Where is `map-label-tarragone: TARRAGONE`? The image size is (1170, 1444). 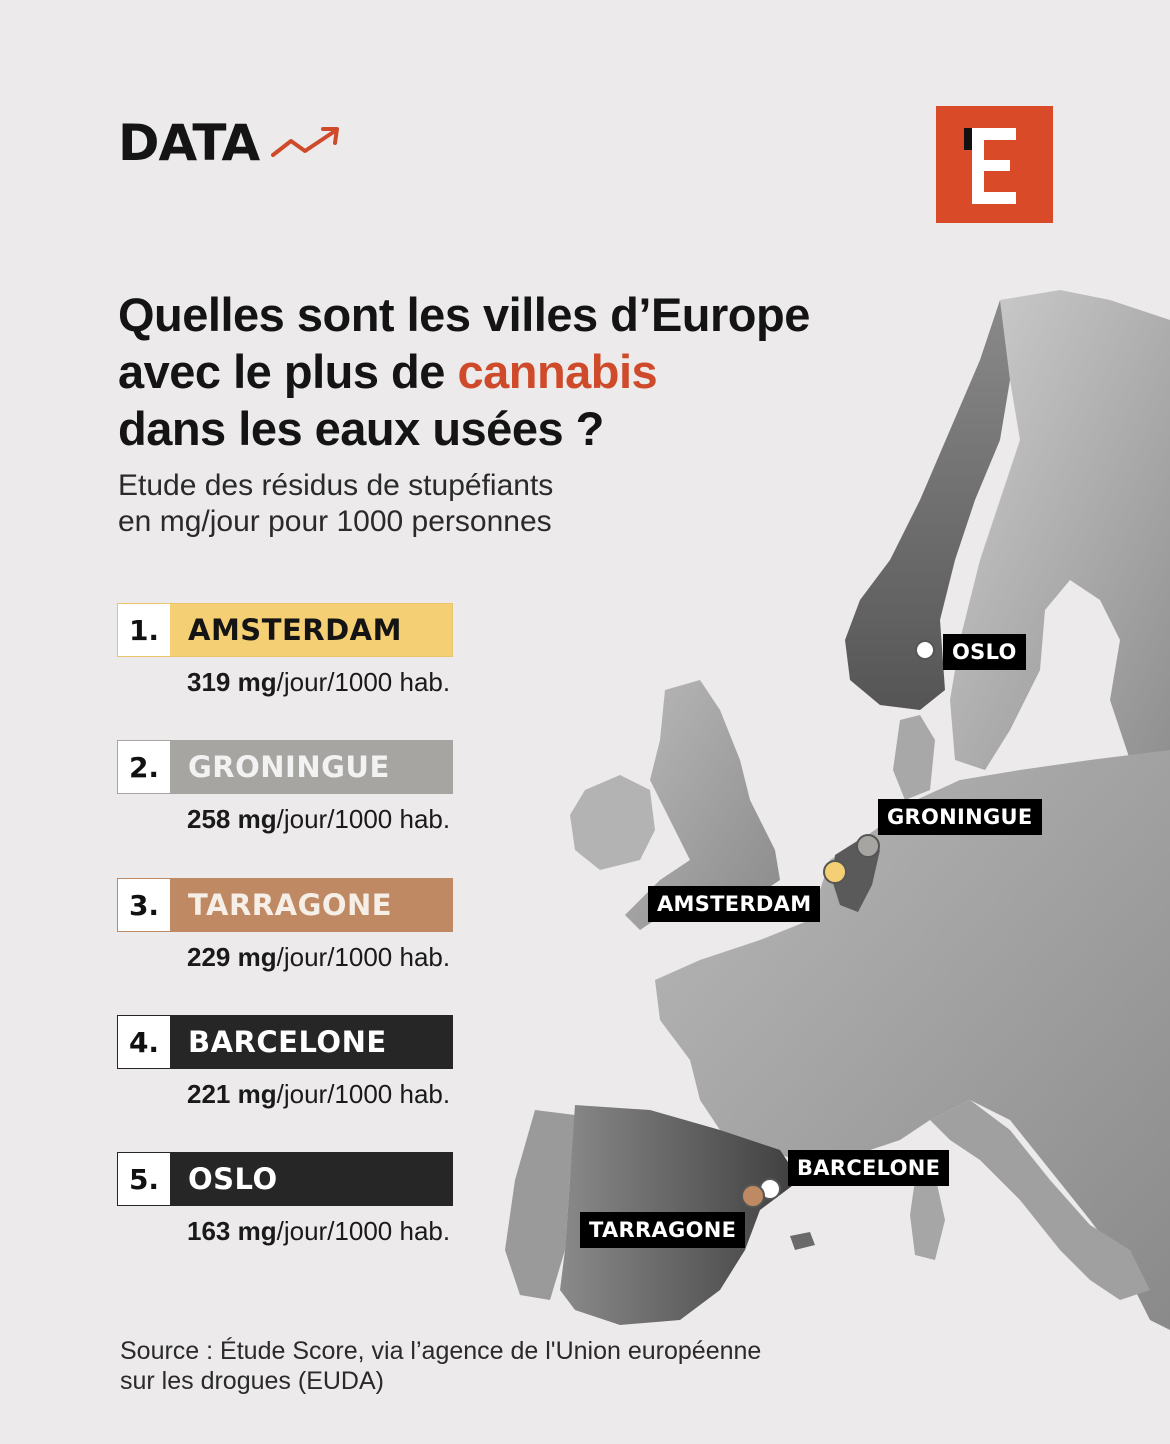 map-label-tarragone: TARRAGONE is located at coordinates (663, 1230).